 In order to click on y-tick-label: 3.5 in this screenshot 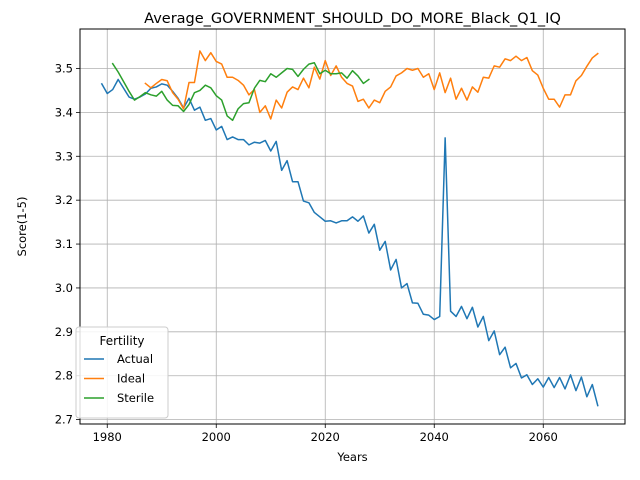, I will do `click(64, 69)`.